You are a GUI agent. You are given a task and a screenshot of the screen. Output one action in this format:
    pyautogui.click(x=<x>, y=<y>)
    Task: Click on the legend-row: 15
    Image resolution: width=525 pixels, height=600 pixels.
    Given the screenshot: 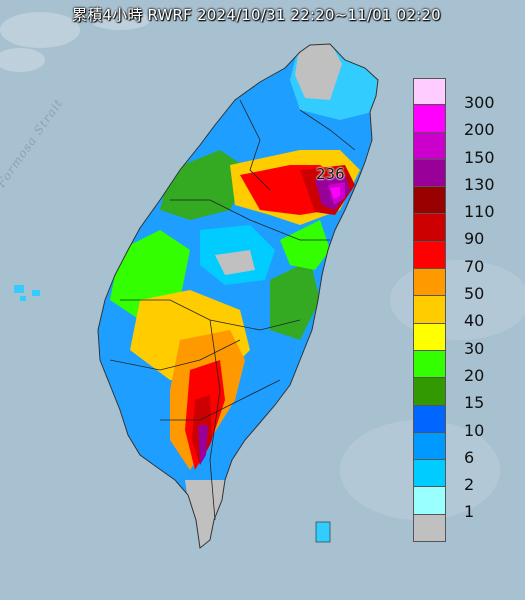 What is the action you would take?
    pyautogui.click(x=468, y=395)
    